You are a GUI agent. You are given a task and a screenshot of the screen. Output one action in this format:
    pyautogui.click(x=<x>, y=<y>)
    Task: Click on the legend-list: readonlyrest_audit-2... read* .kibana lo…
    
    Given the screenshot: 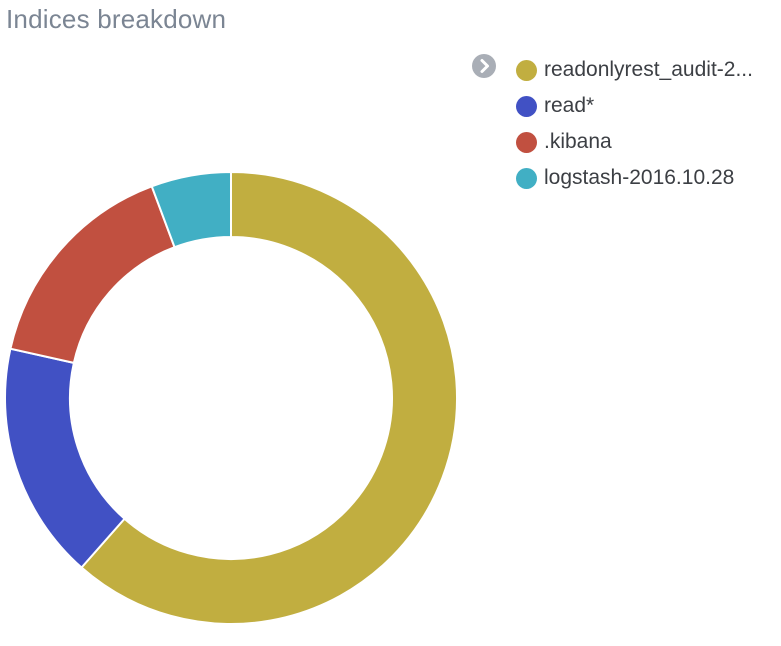 What is the action you would take?
    pyautogui.click(x=634, y=124)
    